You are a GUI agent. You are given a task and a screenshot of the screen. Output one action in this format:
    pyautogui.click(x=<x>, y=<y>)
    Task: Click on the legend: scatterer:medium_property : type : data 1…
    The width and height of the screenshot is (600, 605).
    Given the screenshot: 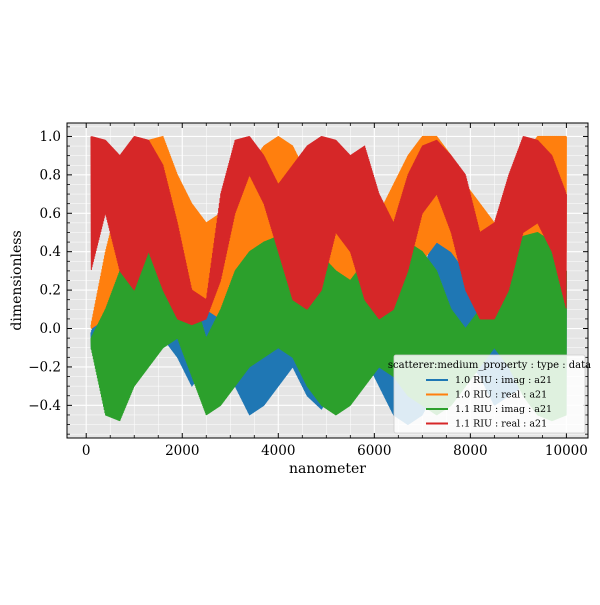 What is the action you would take?
    pyautogui.click(x=489, y=394)
    